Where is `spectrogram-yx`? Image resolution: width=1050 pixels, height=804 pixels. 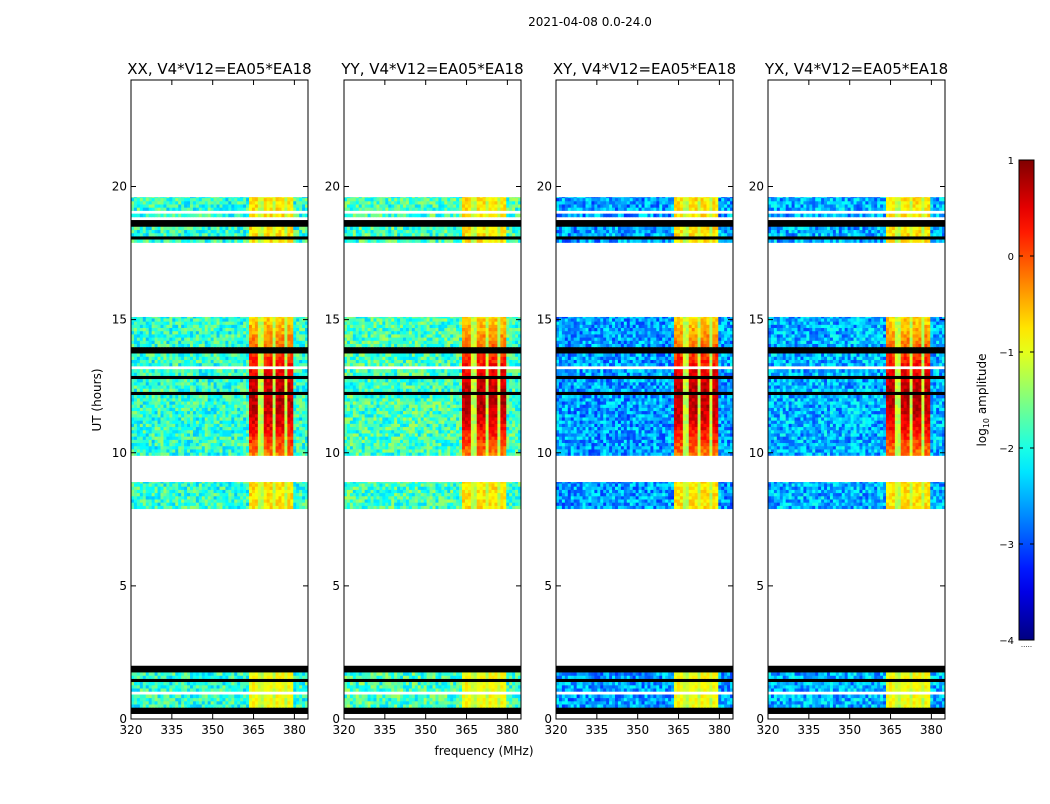 spectrogram-yx is located at coordinates (856, 455).